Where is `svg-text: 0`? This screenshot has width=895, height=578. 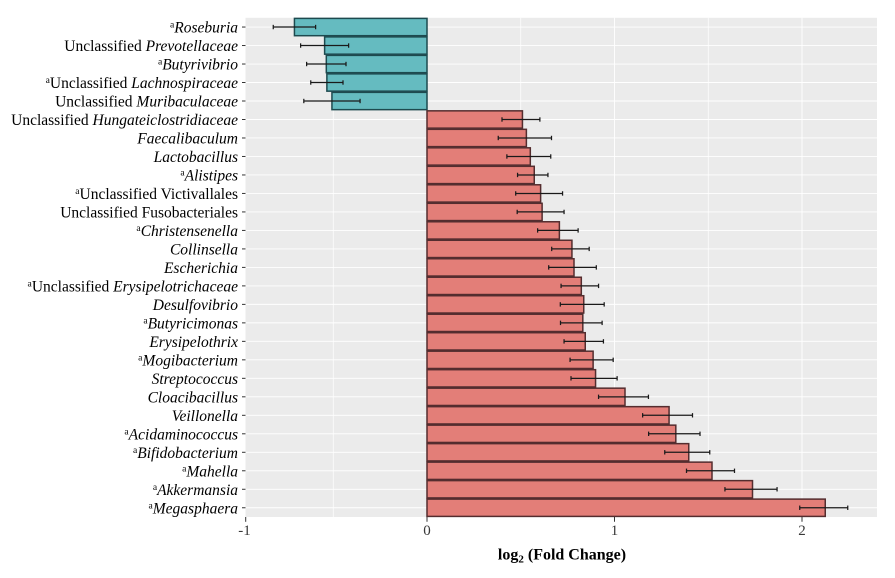
svg-text: 0 is located at coordinates (427, 531).